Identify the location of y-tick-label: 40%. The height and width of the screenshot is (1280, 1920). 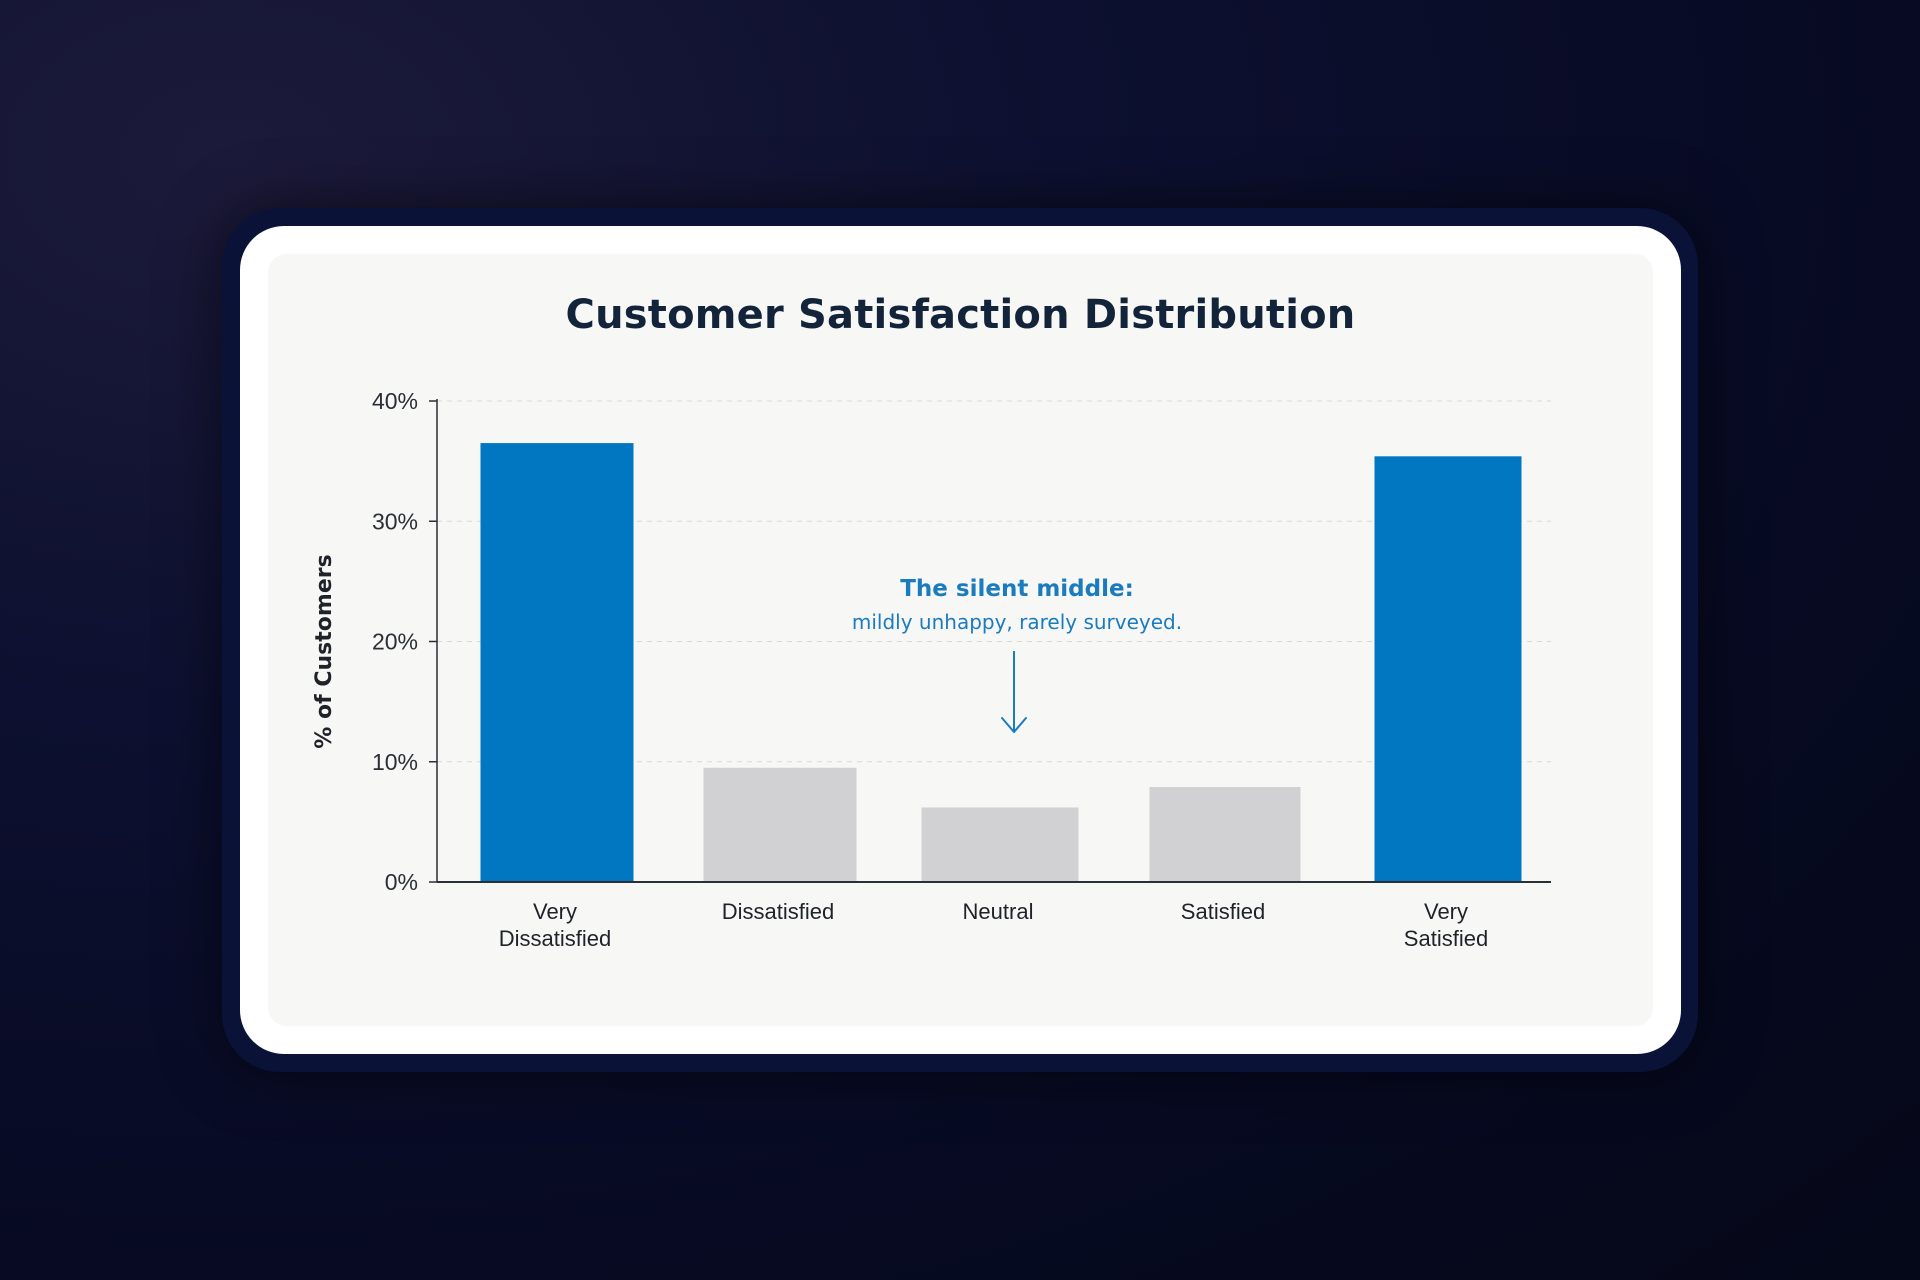
(395, 401).